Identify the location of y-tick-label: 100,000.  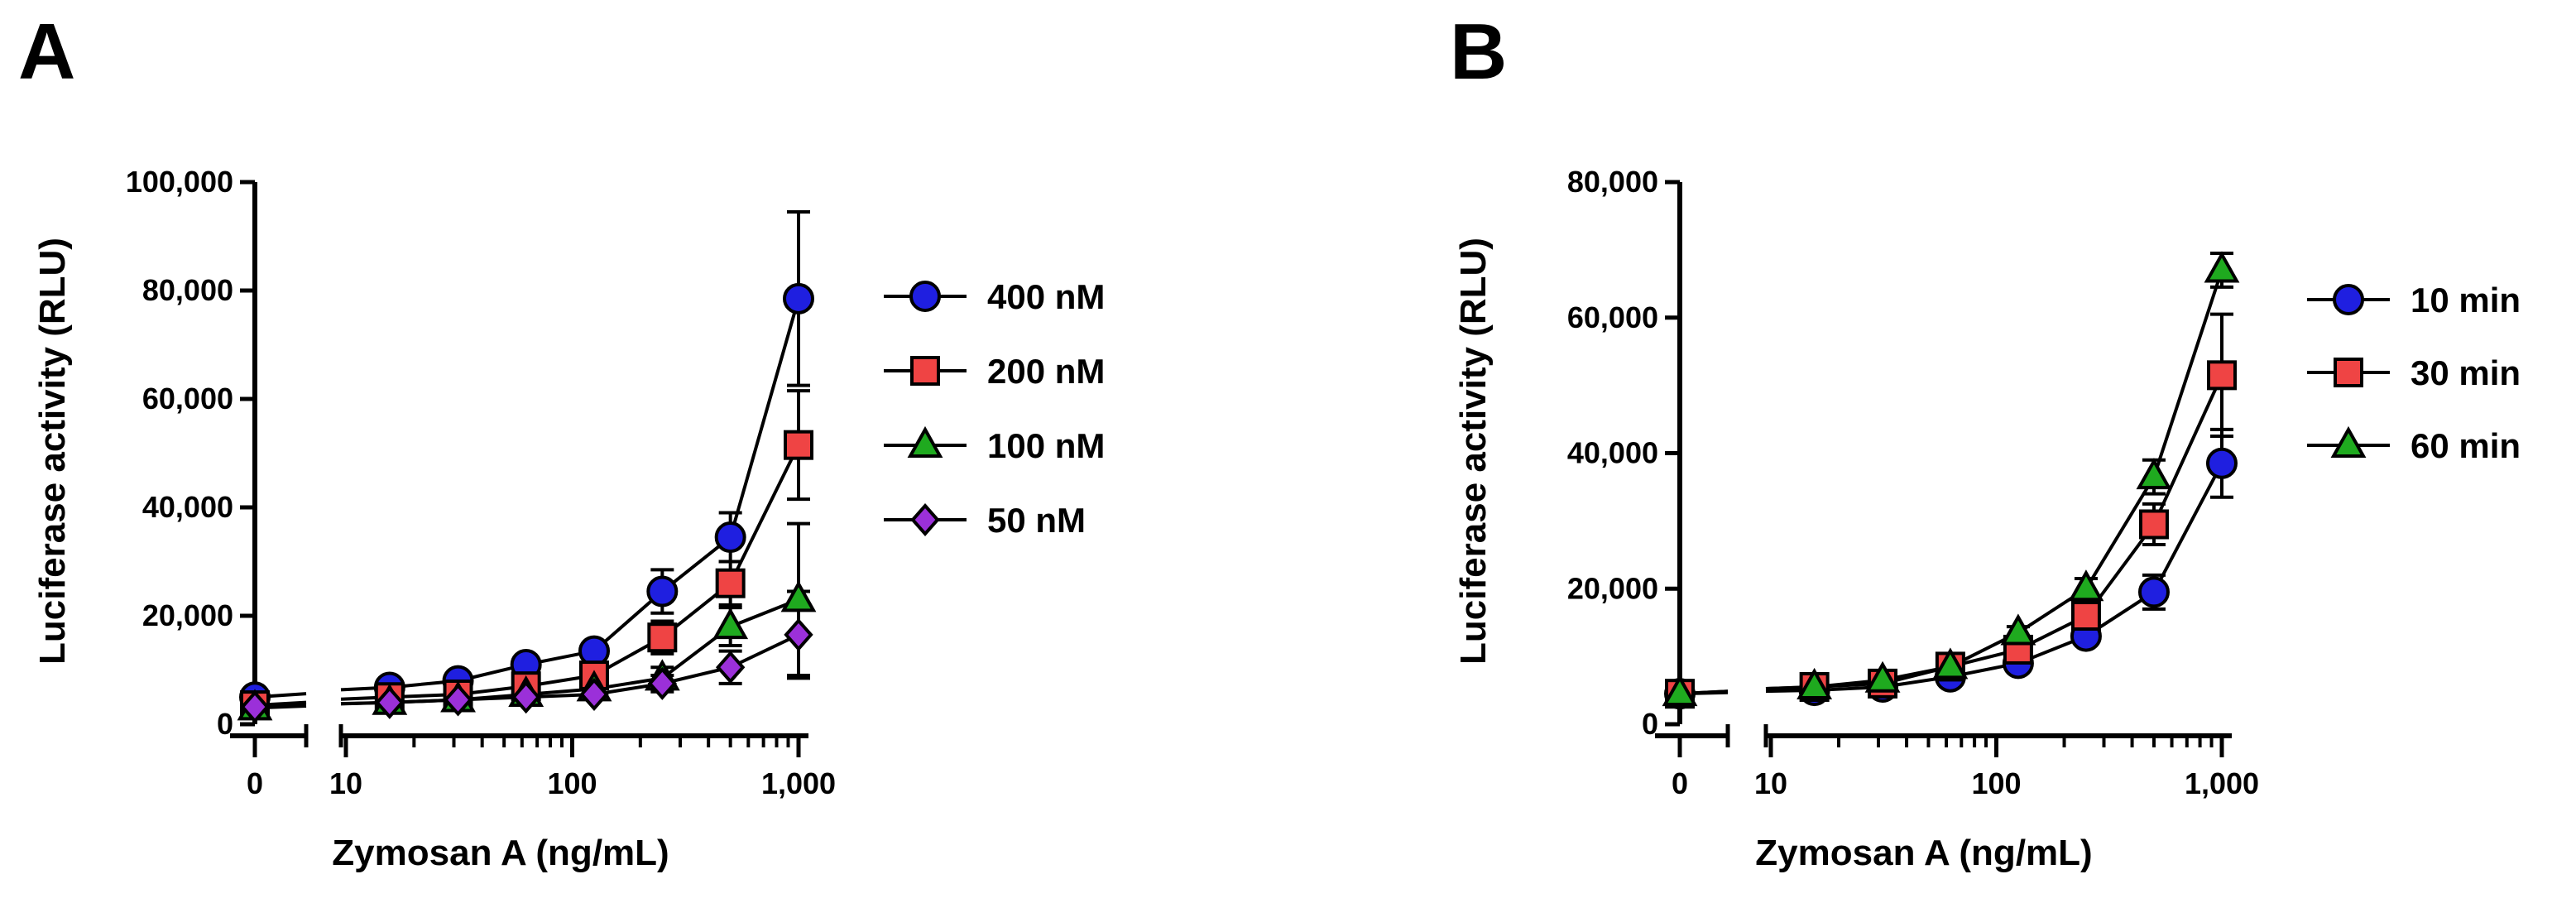
(180, 182).